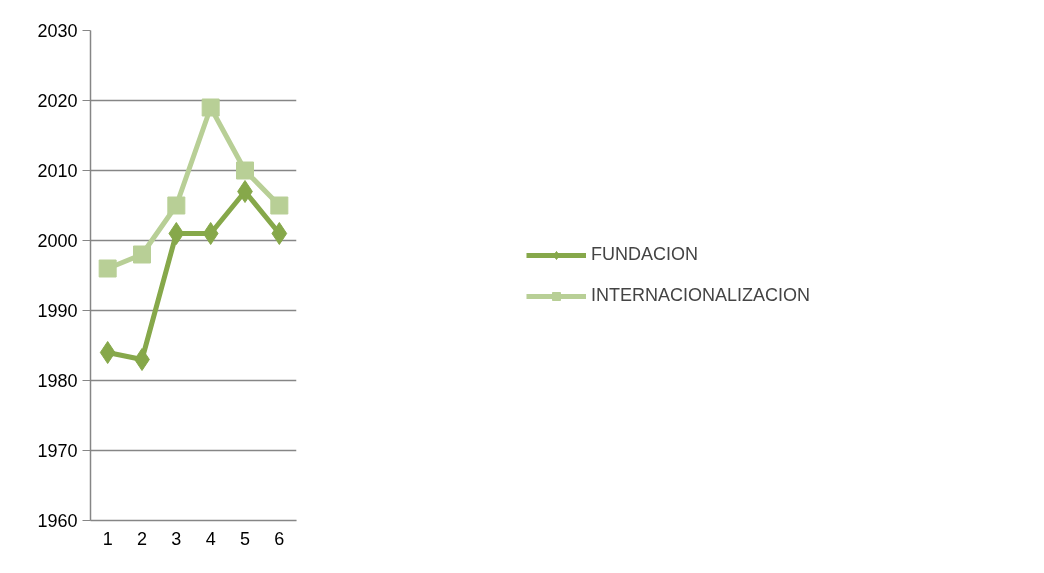 This screenshot has width=1044, height=573. What do you see at coordinates (57, 311) in the screenshot?
I see `y-tick-label: 1990` at bounding box center [57, 311].